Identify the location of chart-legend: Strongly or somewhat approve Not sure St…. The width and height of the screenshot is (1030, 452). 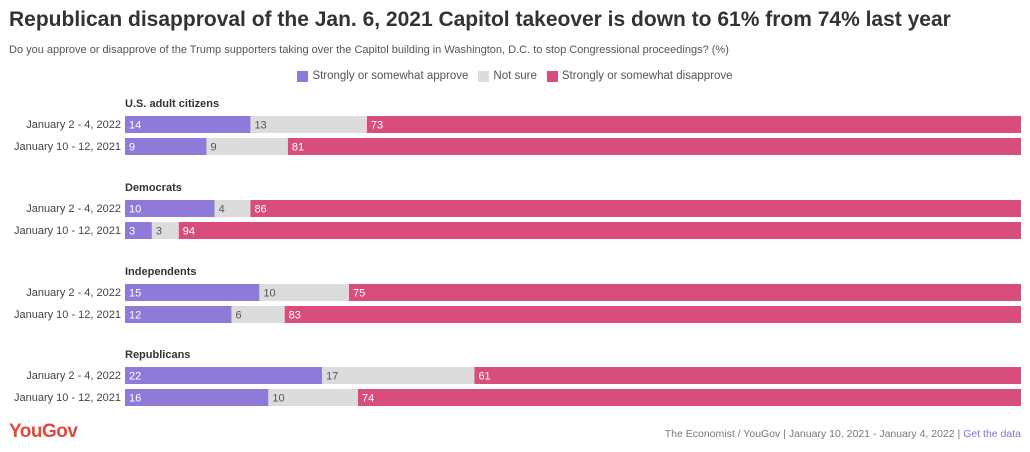
(515, 76).